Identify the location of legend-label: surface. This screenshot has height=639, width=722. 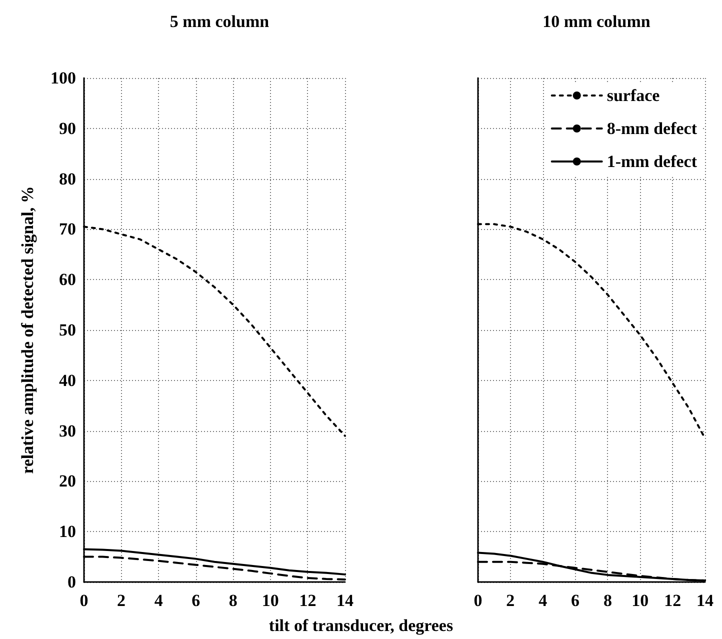
(633, 95).